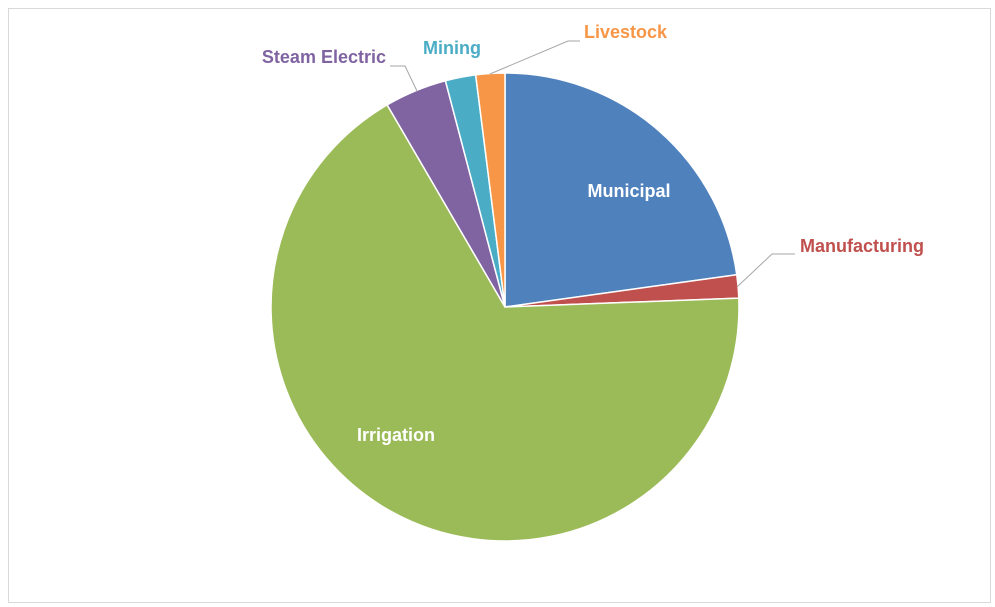 This screenshot has height=607, width=995. I want to click on slice-label: Irrigation, so click(396, 435).